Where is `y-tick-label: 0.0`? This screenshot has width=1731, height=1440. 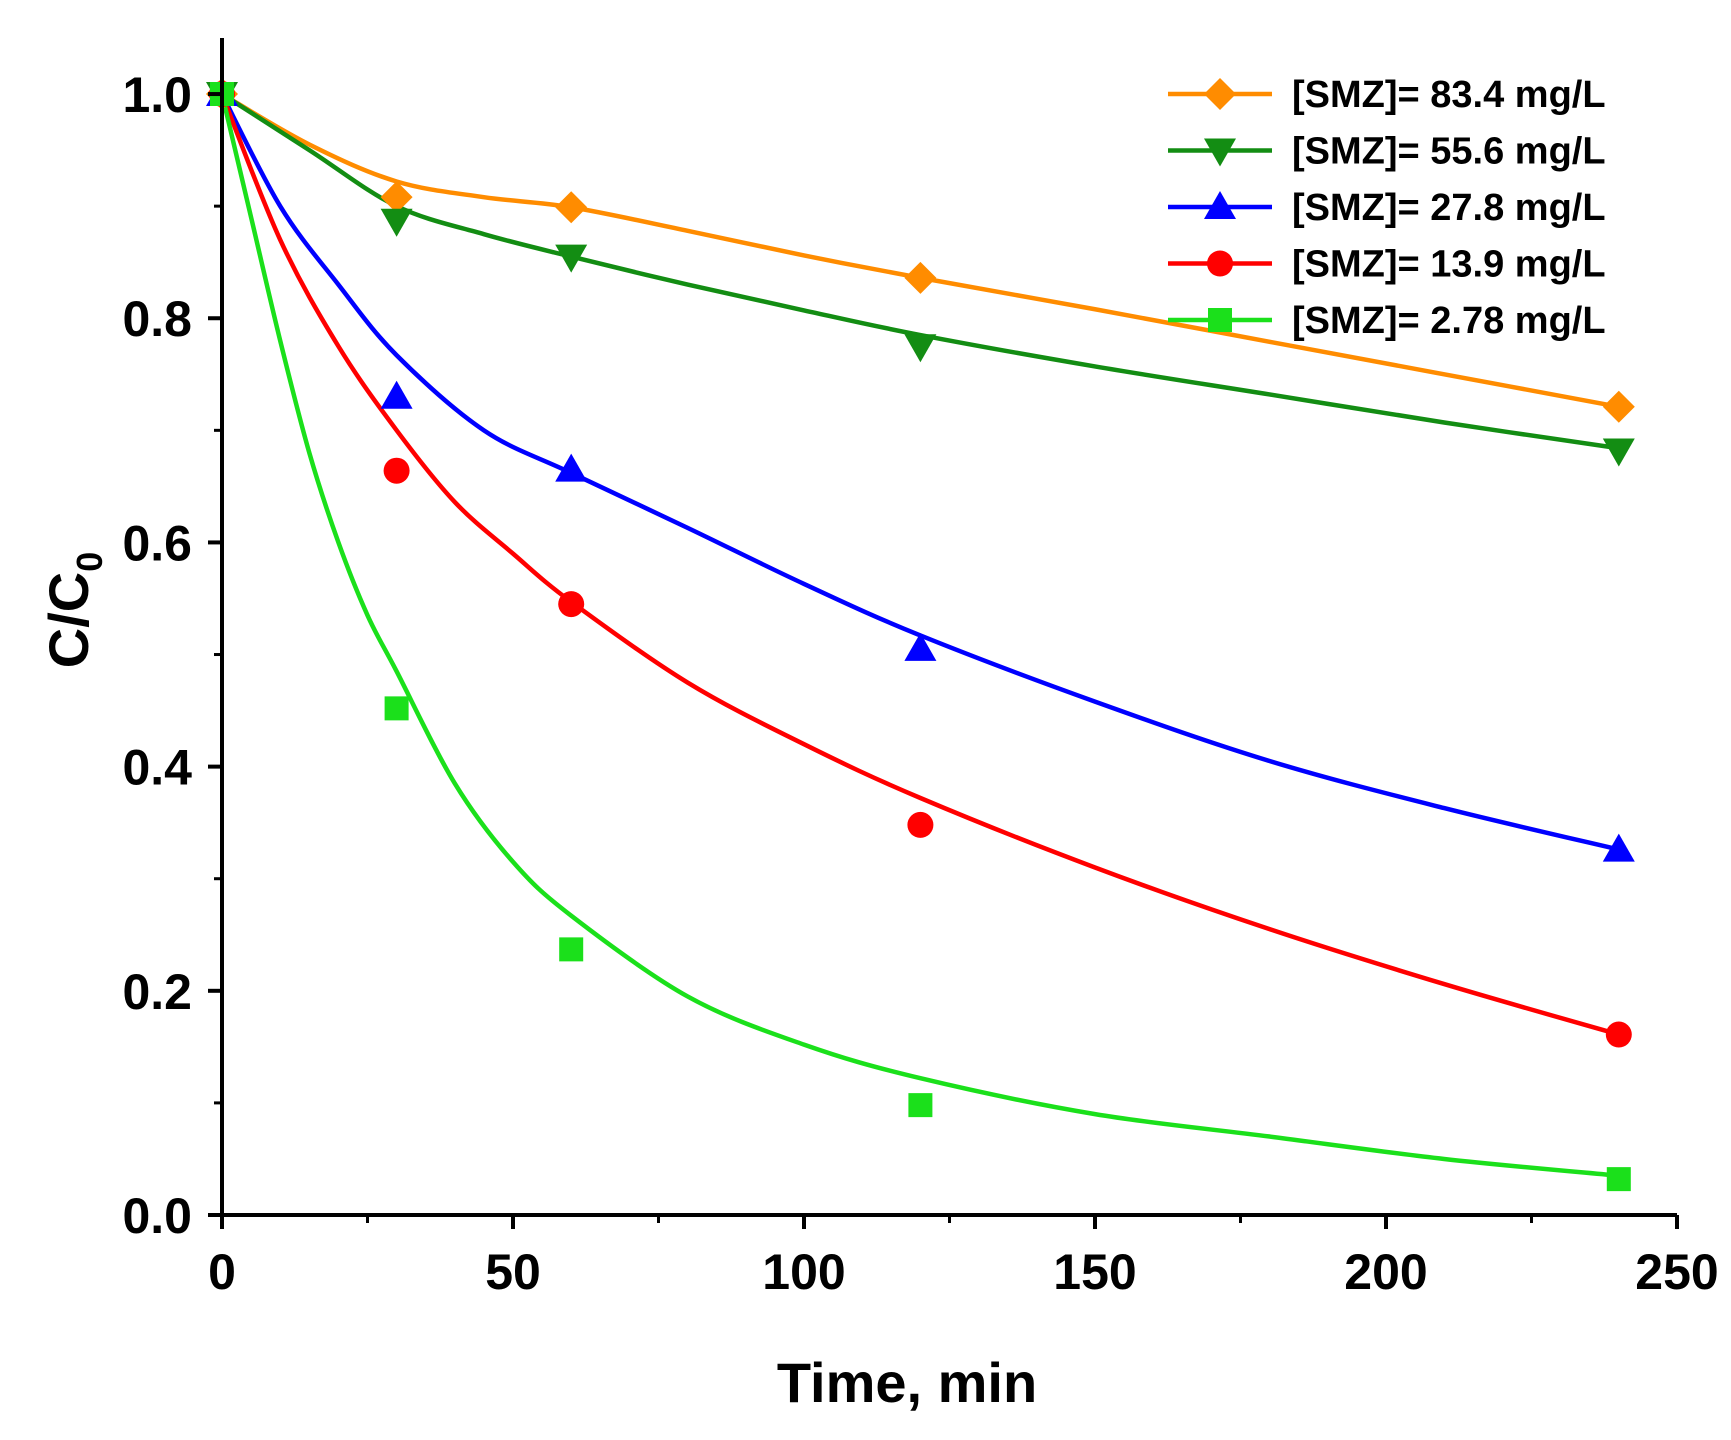 y-tick-label: 0.0 is located at coordinates (157, 1216).